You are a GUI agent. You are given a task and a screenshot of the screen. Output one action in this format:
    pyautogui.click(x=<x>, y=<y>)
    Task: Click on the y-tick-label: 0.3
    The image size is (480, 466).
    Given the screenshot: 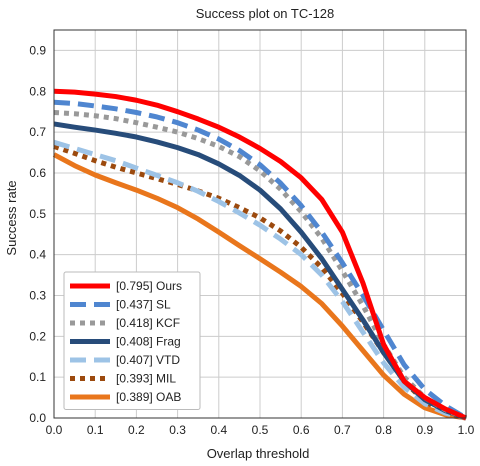 What is the action you would take?
    pyautogui.click(x=37, y=295)
    